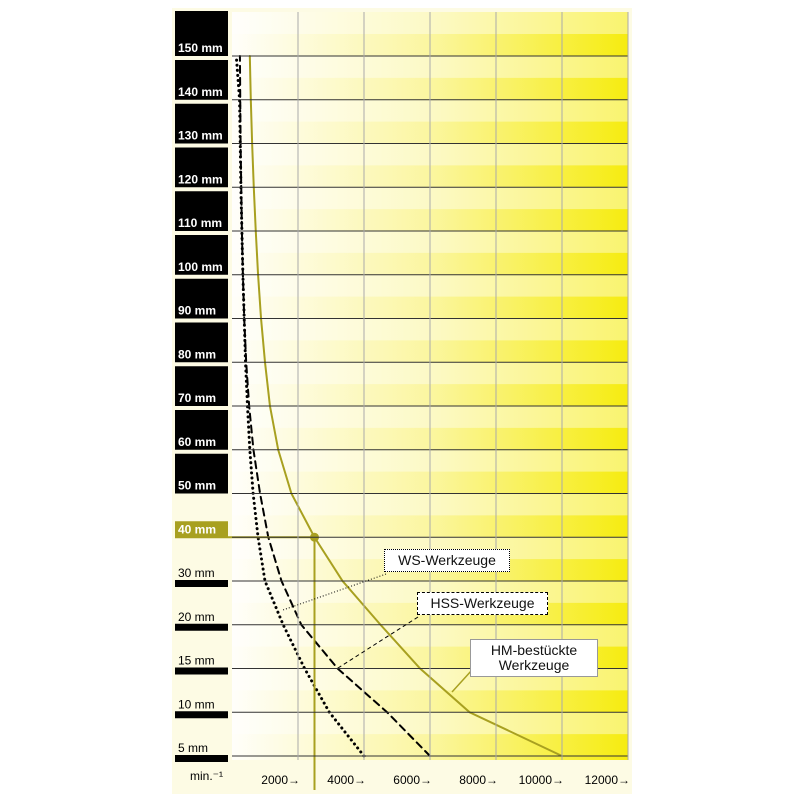  Describe the element at coordinates (447, 560) in the screenshot. I see `ws-label: WS-Werkzeuge` at that location.